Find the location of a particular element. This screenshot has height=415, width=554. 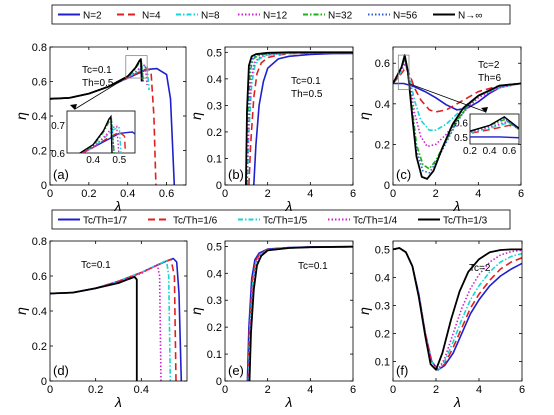

legend-item: Tc/Th=1/5 is located at coordinates (273, 221).